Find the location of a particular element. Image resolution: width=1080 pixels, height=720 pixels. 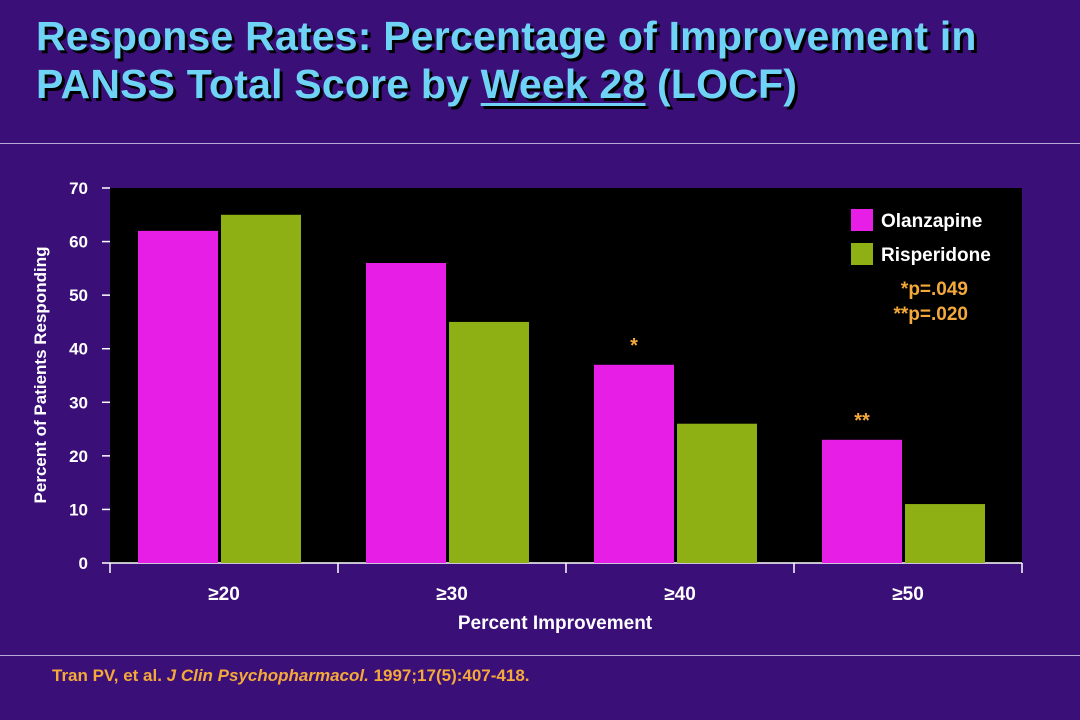

citation-authors: Tran PV, et al. is located at coordinates (109, 675).